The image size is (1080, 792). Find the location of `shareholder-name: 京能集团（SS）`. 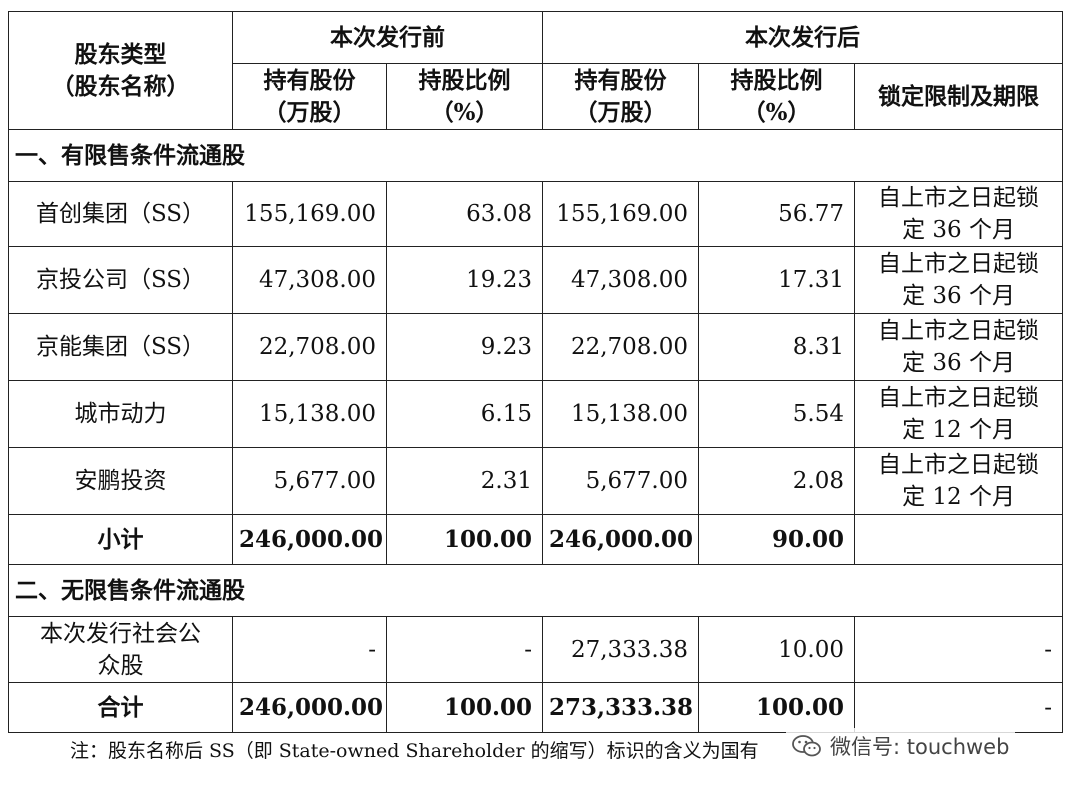

shareholder-name: 京能集团（SS） is located at coordinates (120, 347).